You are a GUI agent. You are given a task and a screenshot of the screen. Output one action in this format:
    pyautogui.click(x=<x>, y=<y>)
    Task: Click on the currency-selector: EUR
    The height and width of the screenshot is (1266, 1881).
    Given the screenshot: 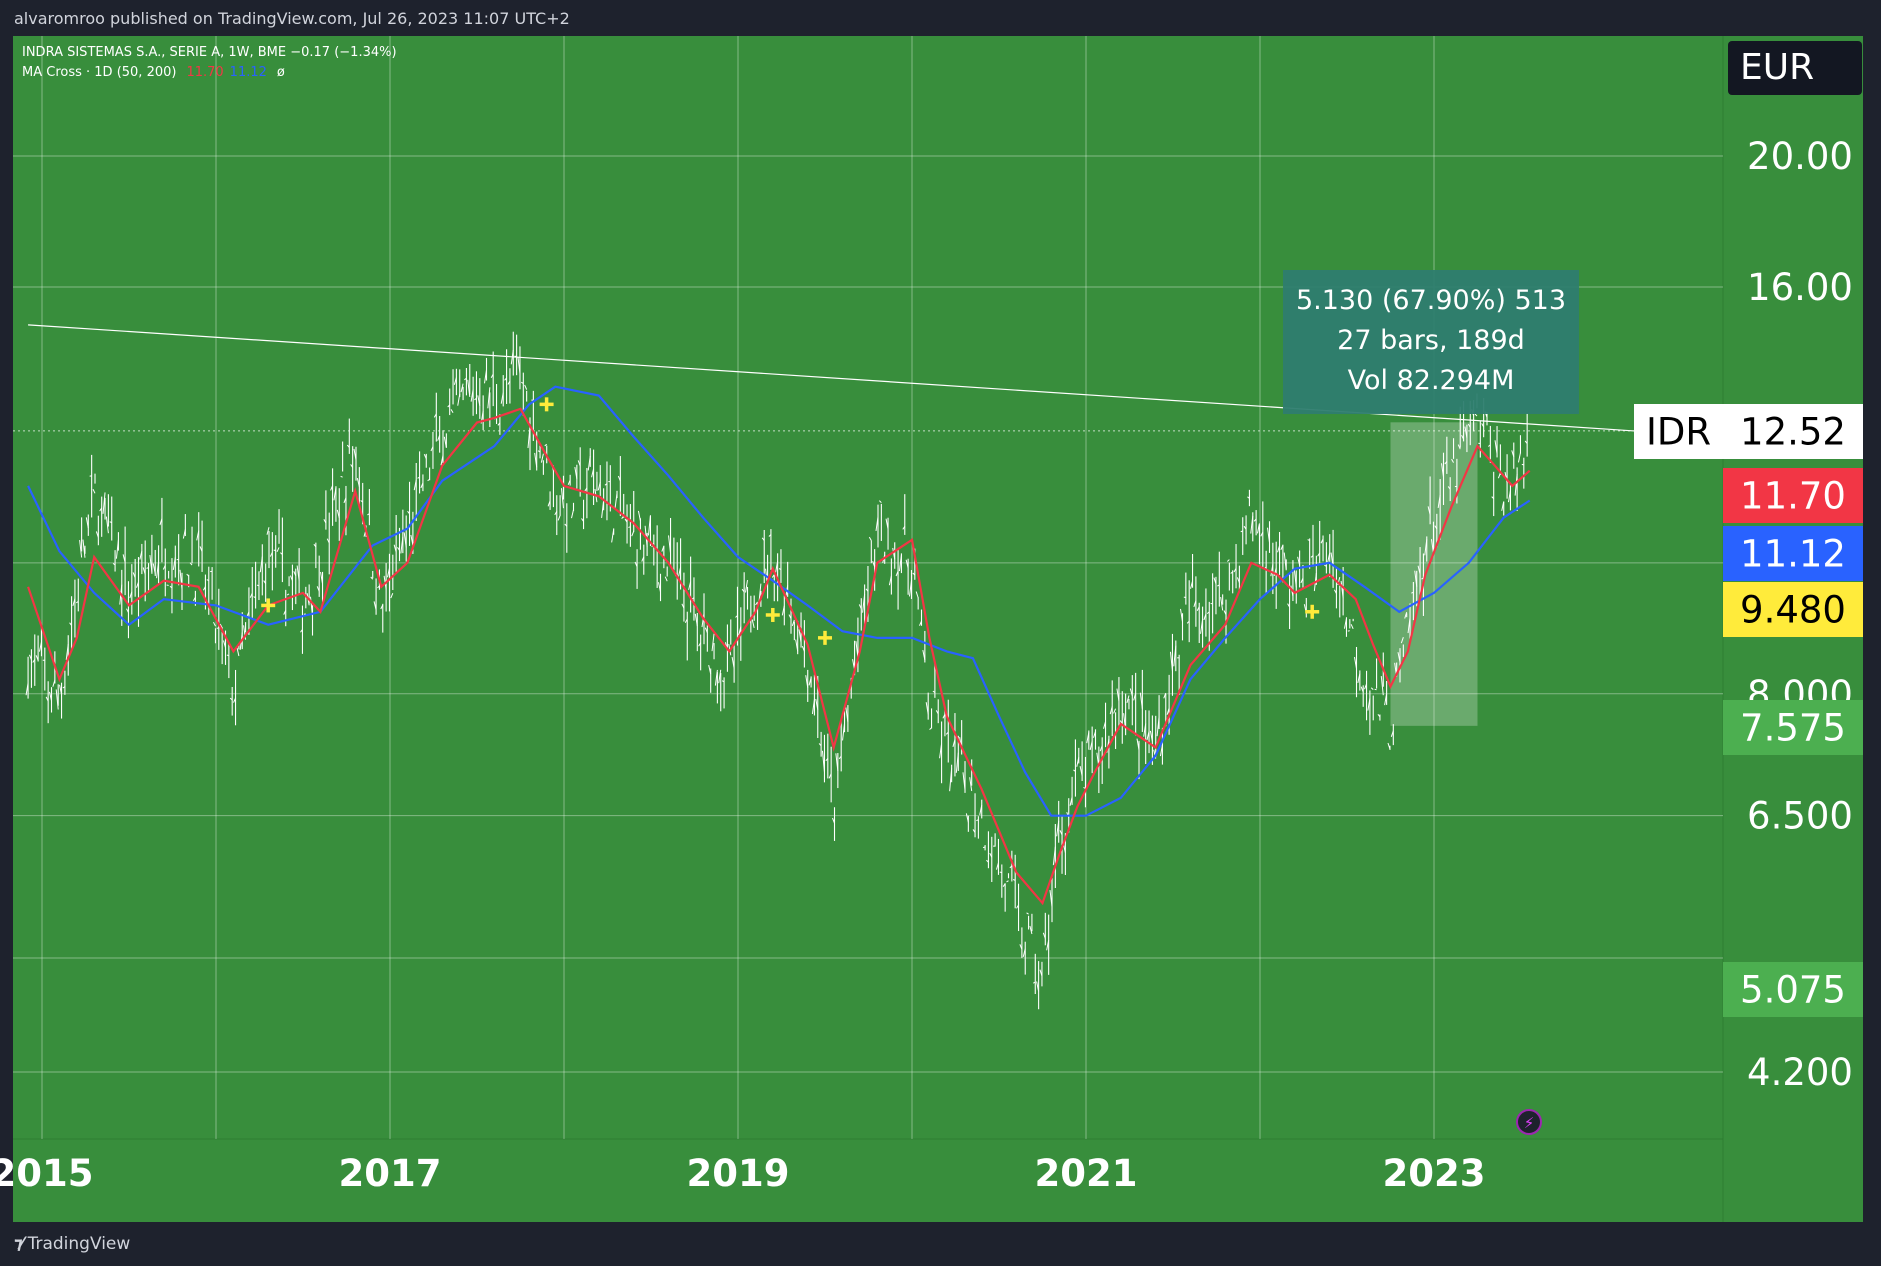 What is the action you would take?
    pyautogui.click(x=1795, y=68)
    